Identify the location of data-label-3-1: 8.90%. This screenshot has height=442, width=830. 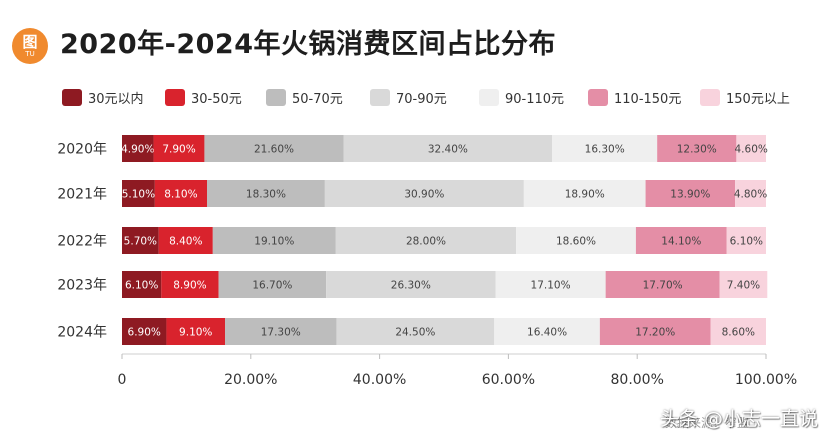
(189, 286).